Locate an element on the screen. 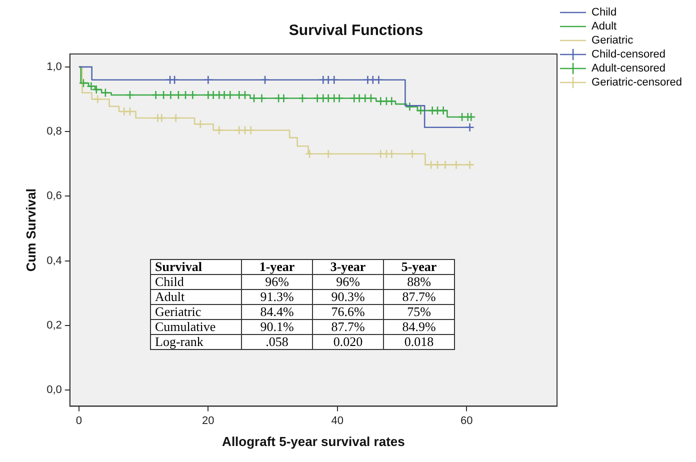 The width and height of the screenshot is (696, 462). legend-label: Child-censored is located at coordinates (629, 54).